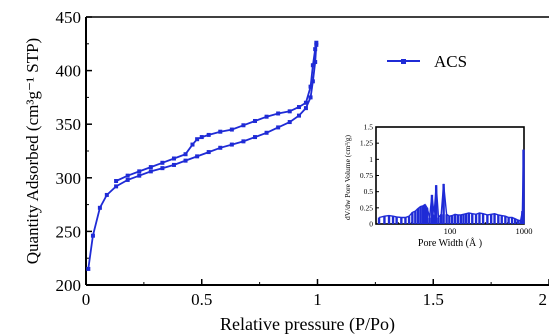  What do you see at coordinates (69, 17) in the screenshot?
I see `y-tick-label: 450` at bounding box center [69, 17].